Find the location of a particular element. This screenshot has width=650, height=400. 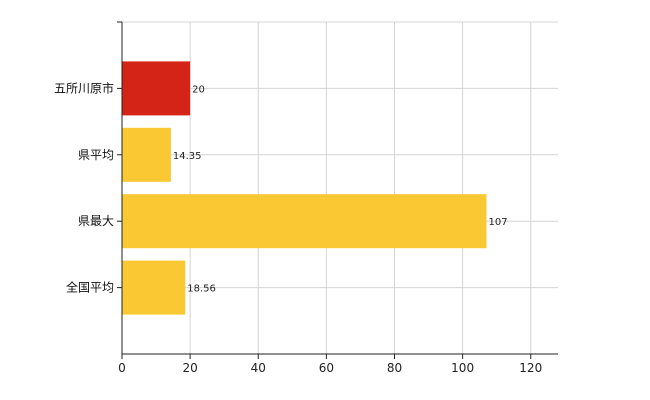

data-label: 107 is located at coordinates (497, 222).